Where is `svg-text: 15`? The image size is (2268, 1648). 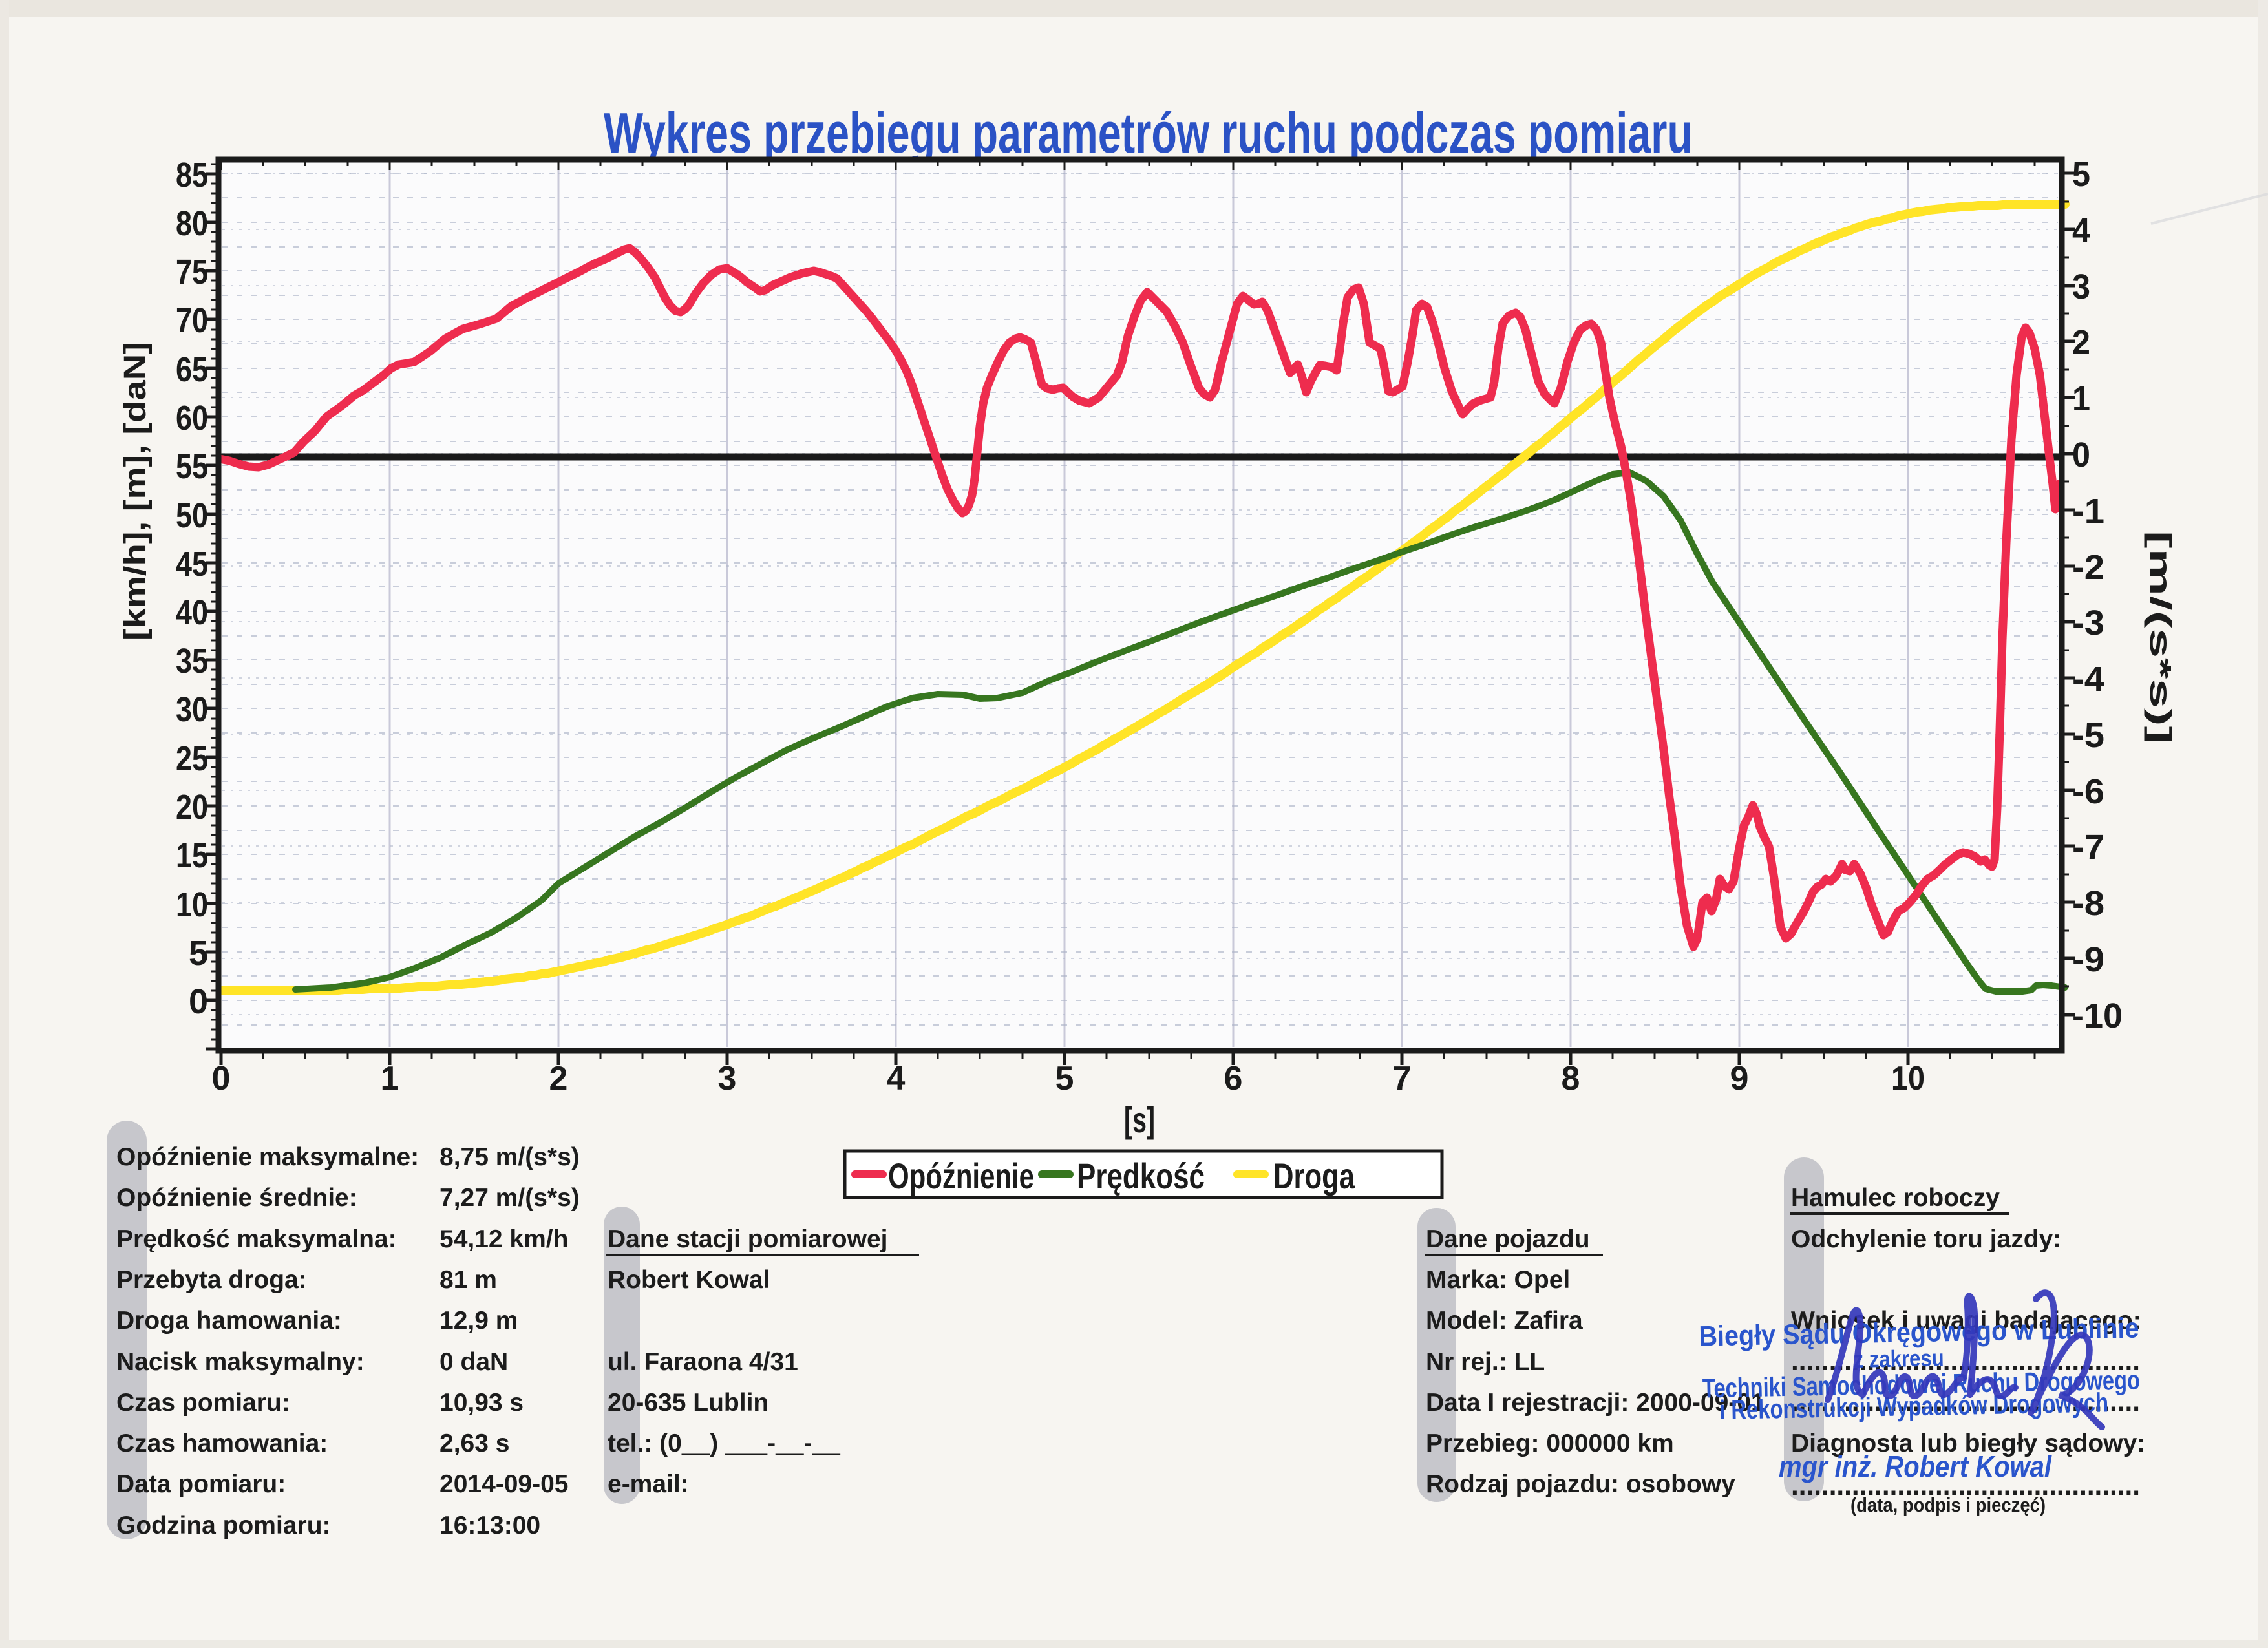
svg-text: 15 is located at coordinates (192, 855).